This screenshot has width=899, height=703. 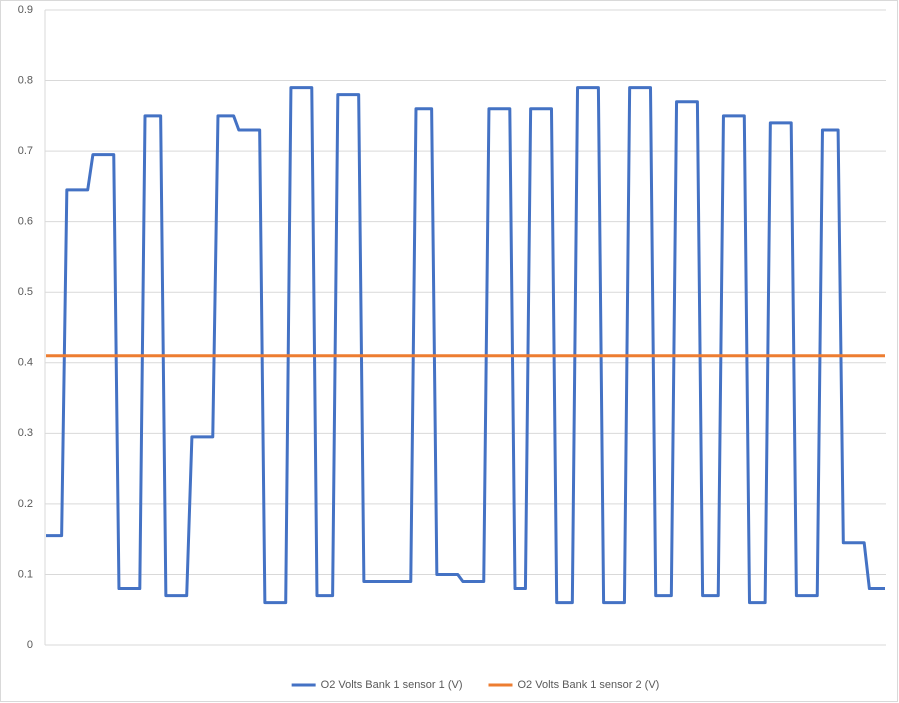 What do you see at coordinates (25, 292) in the screenshot?
I see `y-tick-label: 0.5` at bounding box center [25, 292].